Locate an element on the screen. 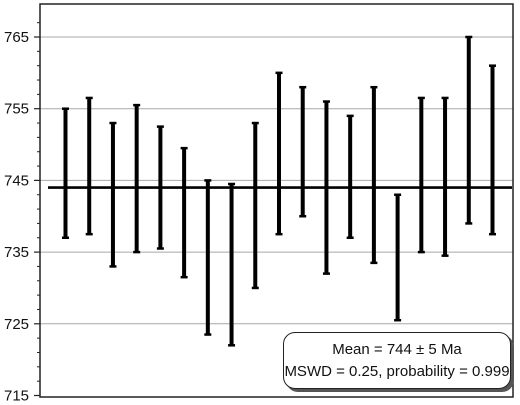 This screenshot has width=520, height=405. y-tick-label-745: 745 is located at coordinates (16, 180).